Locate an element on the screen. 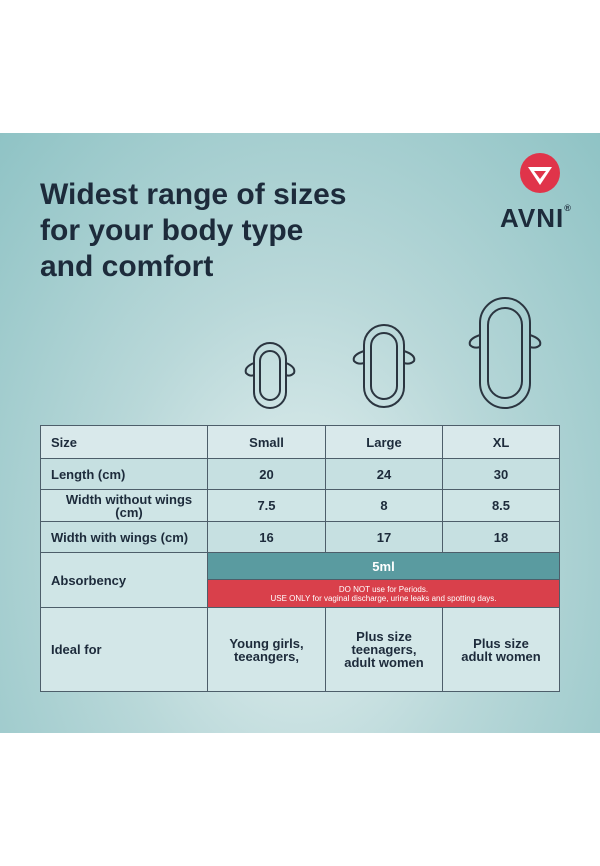 This screenshot has width=600, height=866. row-label: Width with wings (cm) is located at coordinates (124, 537).